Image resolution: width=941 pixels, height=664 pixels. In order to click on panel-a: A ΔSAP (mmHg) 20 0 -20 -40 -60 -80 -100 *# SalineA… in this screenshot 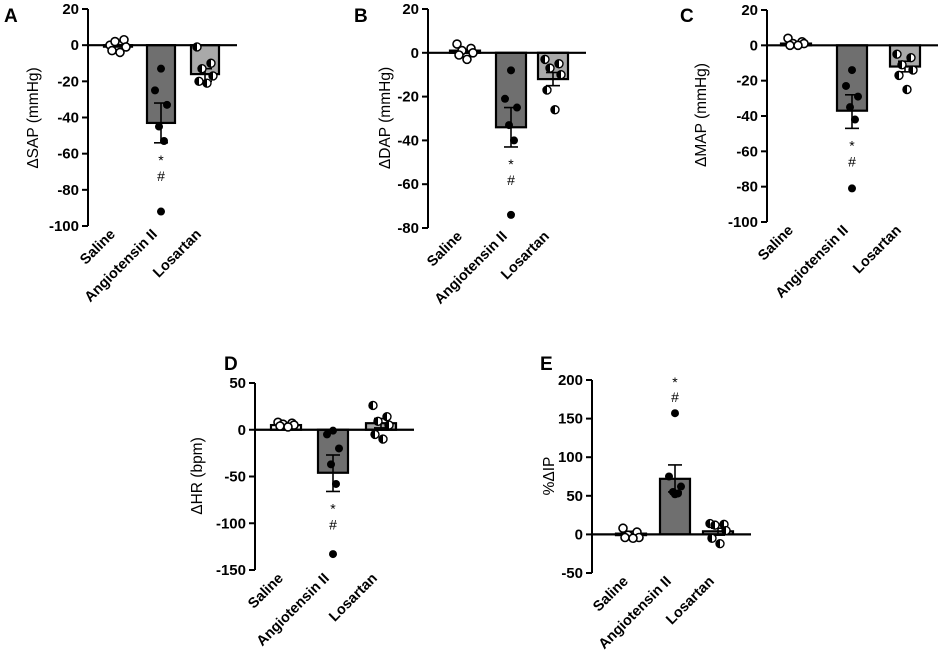, I will do `click(120, 153)`.